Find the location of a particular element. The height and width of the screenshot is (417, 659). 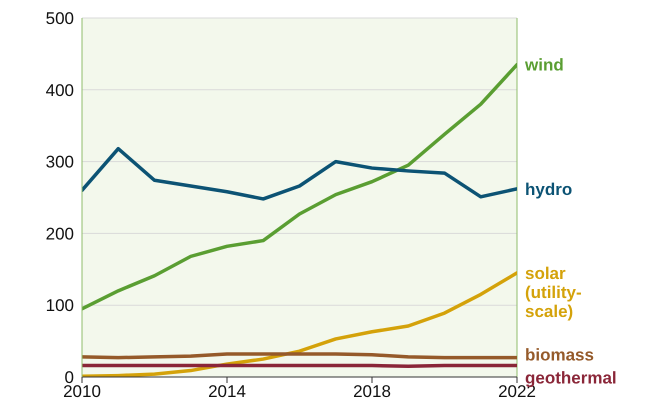

x-tick-label: 2018 is located at coordinates (372, 392).